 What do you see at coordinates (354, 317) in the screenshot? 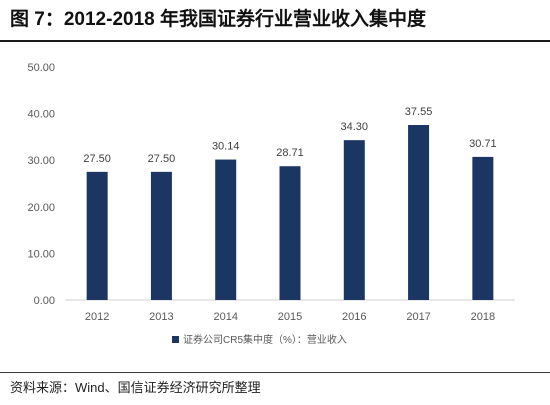
I see `x-tick-label: 2016` at bounding box center [354, 317].